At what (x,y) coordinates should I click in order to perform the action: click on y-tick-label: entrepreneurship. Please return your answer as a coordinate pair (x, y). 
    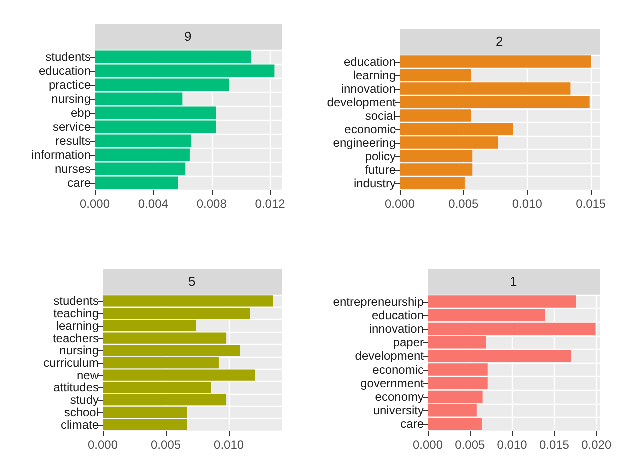
    Looking at the image, I should click on (378, 301).